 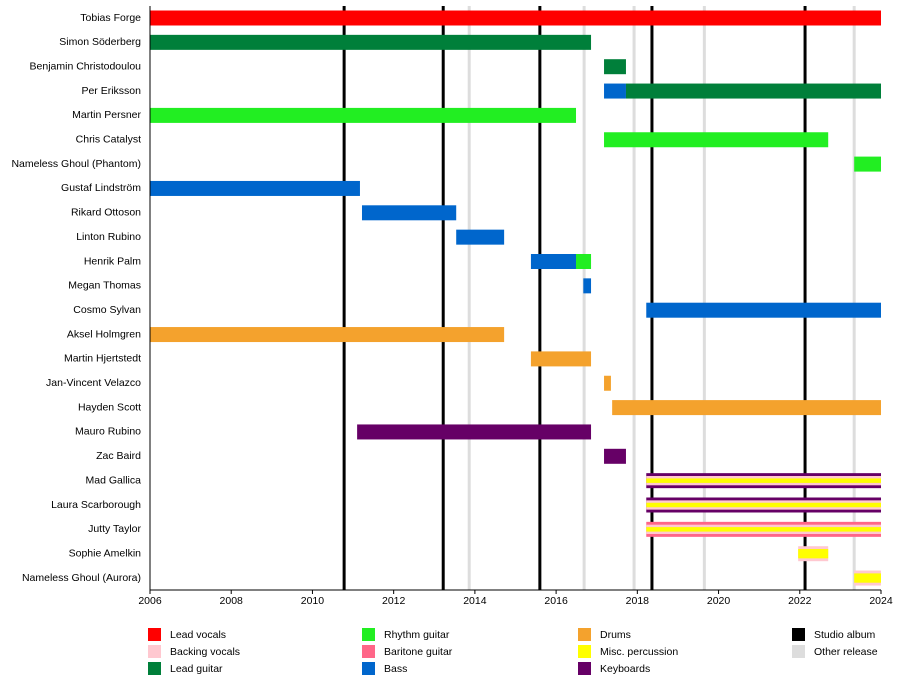 What do you see at coordinates (110, 18) in the screenshot?
I see `member-label: Tobias Forge` at bounding box center [110, 18].